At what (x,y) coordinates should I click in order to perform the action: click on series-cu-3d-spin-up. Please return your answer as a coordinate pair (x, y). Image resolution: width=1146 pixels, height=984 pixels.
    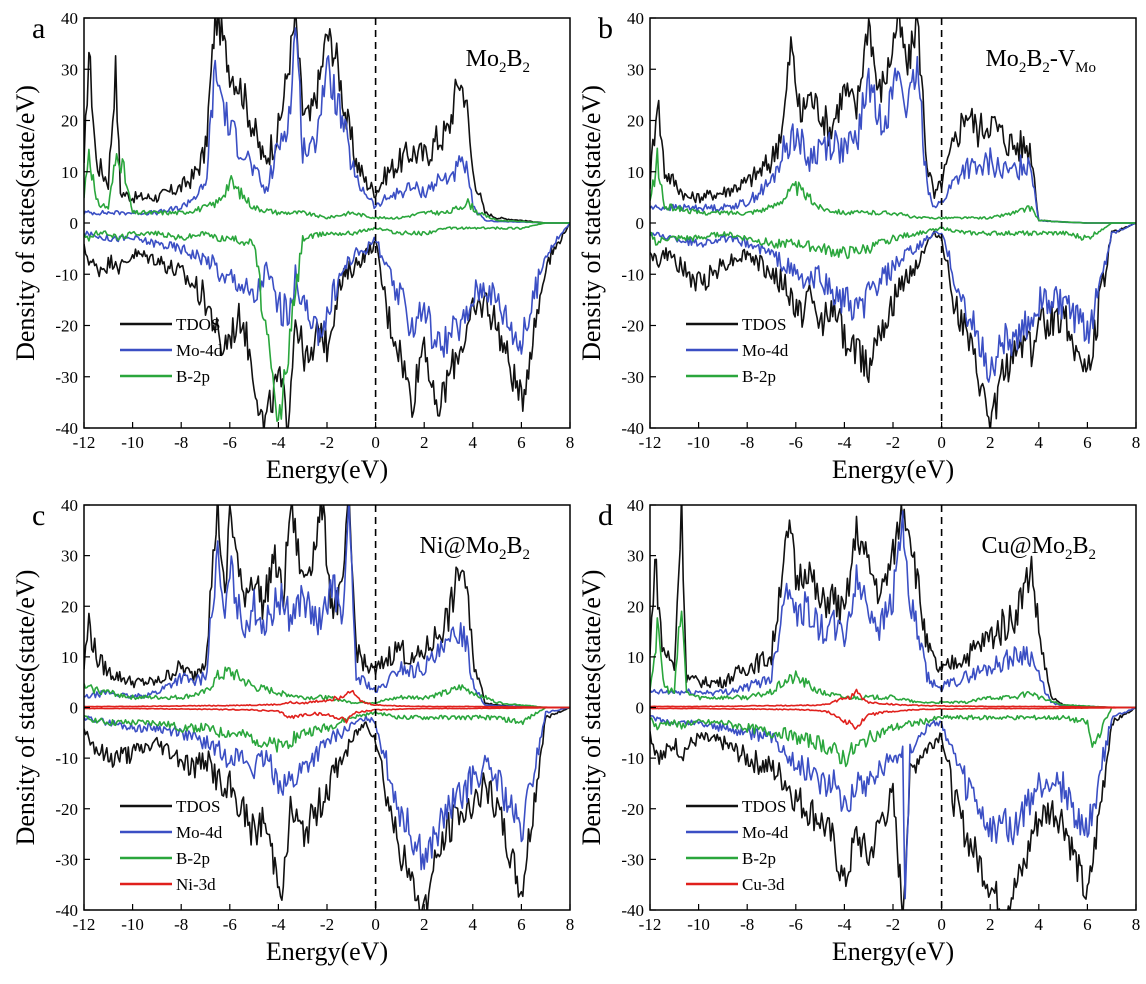
    Looking at the image, I should click on (893, 698).